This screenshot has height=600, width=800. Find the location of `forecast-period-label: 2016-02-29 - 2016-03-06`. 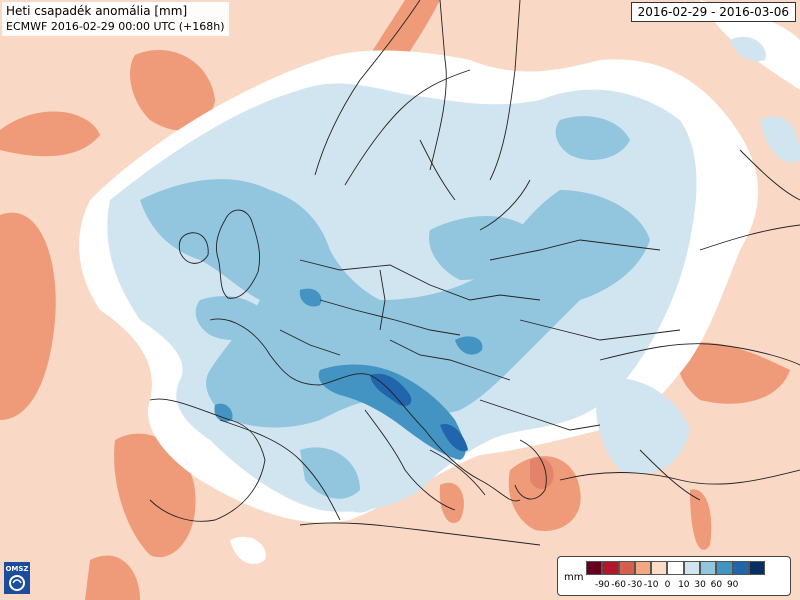

forecast-period-label: 2016-02-29 - 2016-03-06 is located at coordinates (713, 12).